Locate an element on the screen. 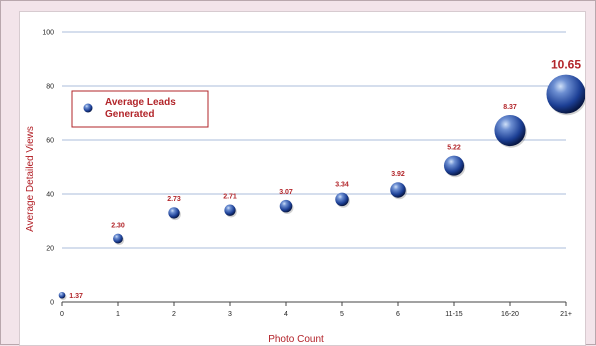 The width and height of the screenshot is (596, 346). data-label: 1.37 is located at coordinates (76, 296).